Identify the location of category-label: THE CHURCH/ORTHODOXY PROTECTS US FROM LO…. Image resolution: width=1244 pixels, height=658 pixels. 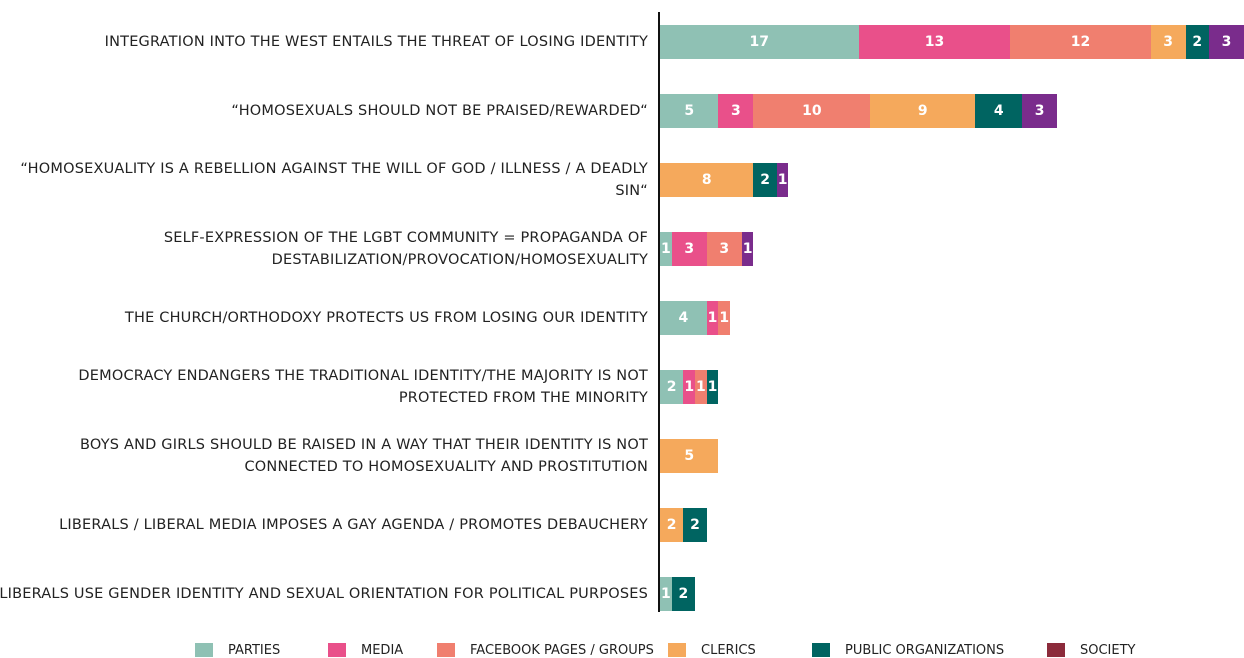
(386, 318).